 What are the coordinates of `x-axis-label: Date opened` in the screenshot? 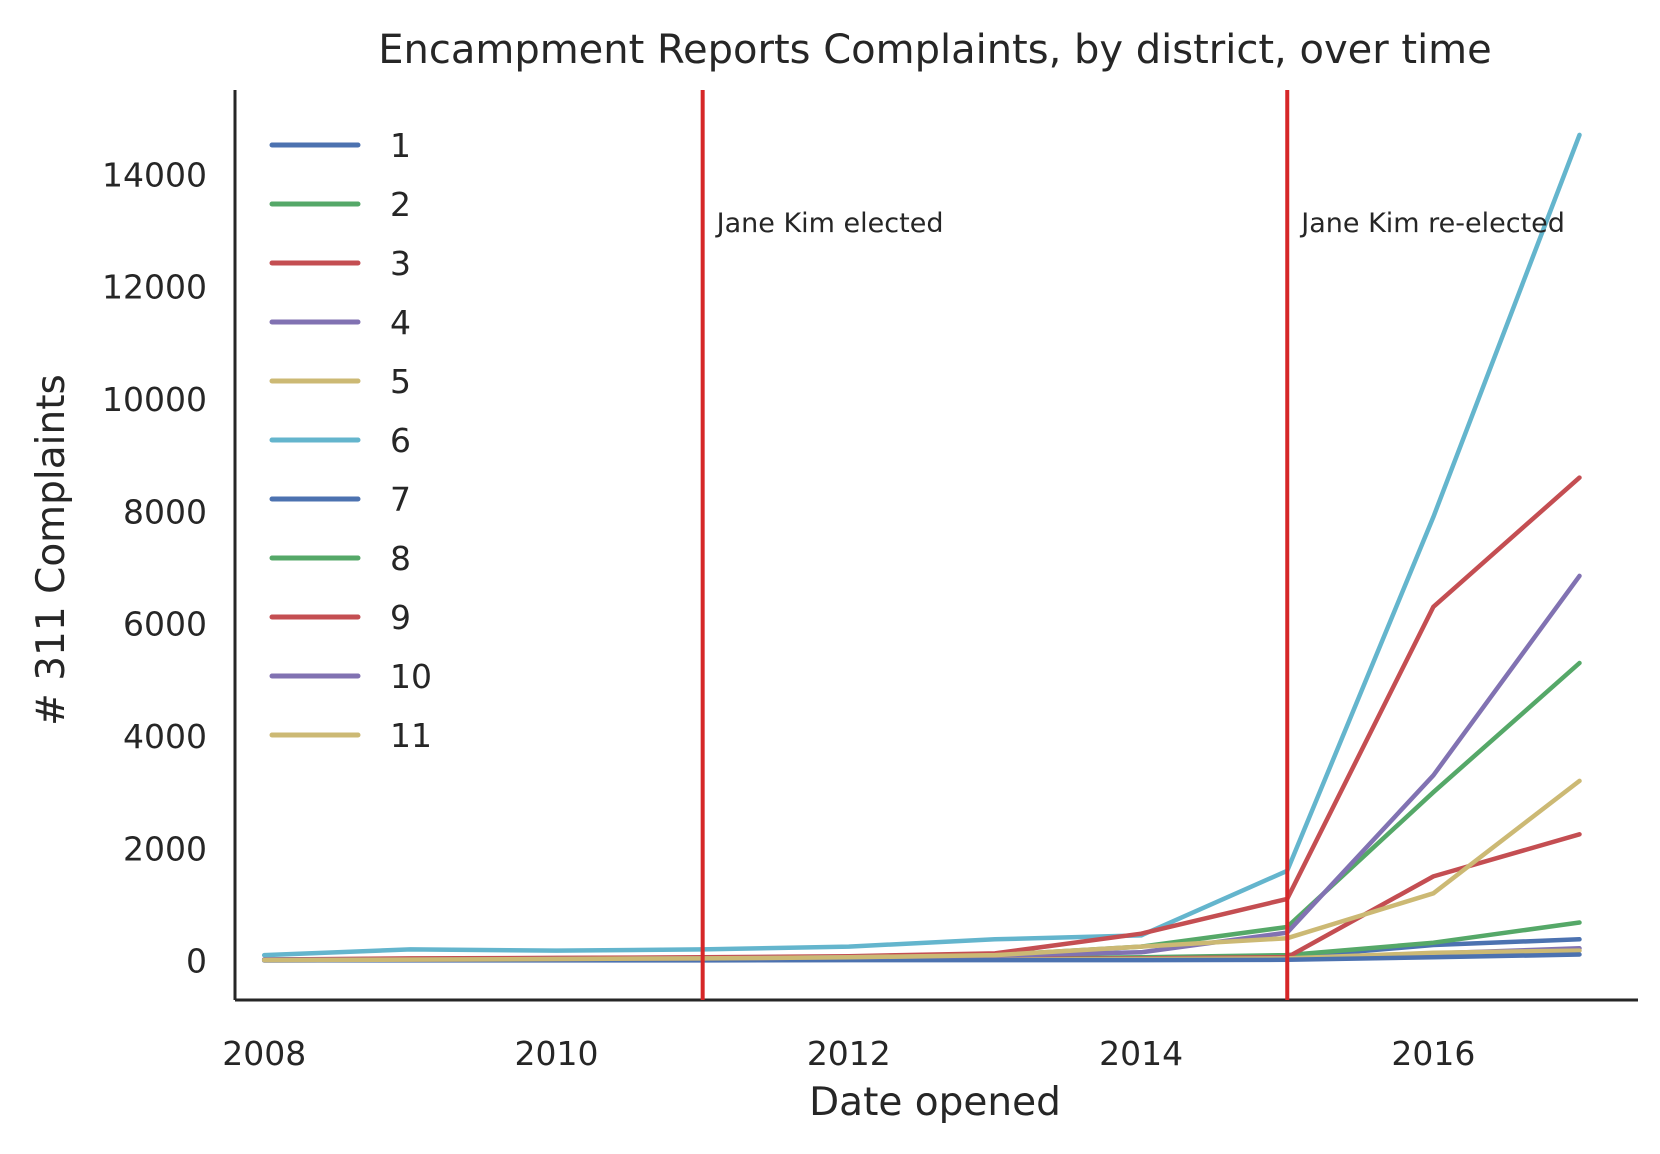 It's located at (935, 1102).